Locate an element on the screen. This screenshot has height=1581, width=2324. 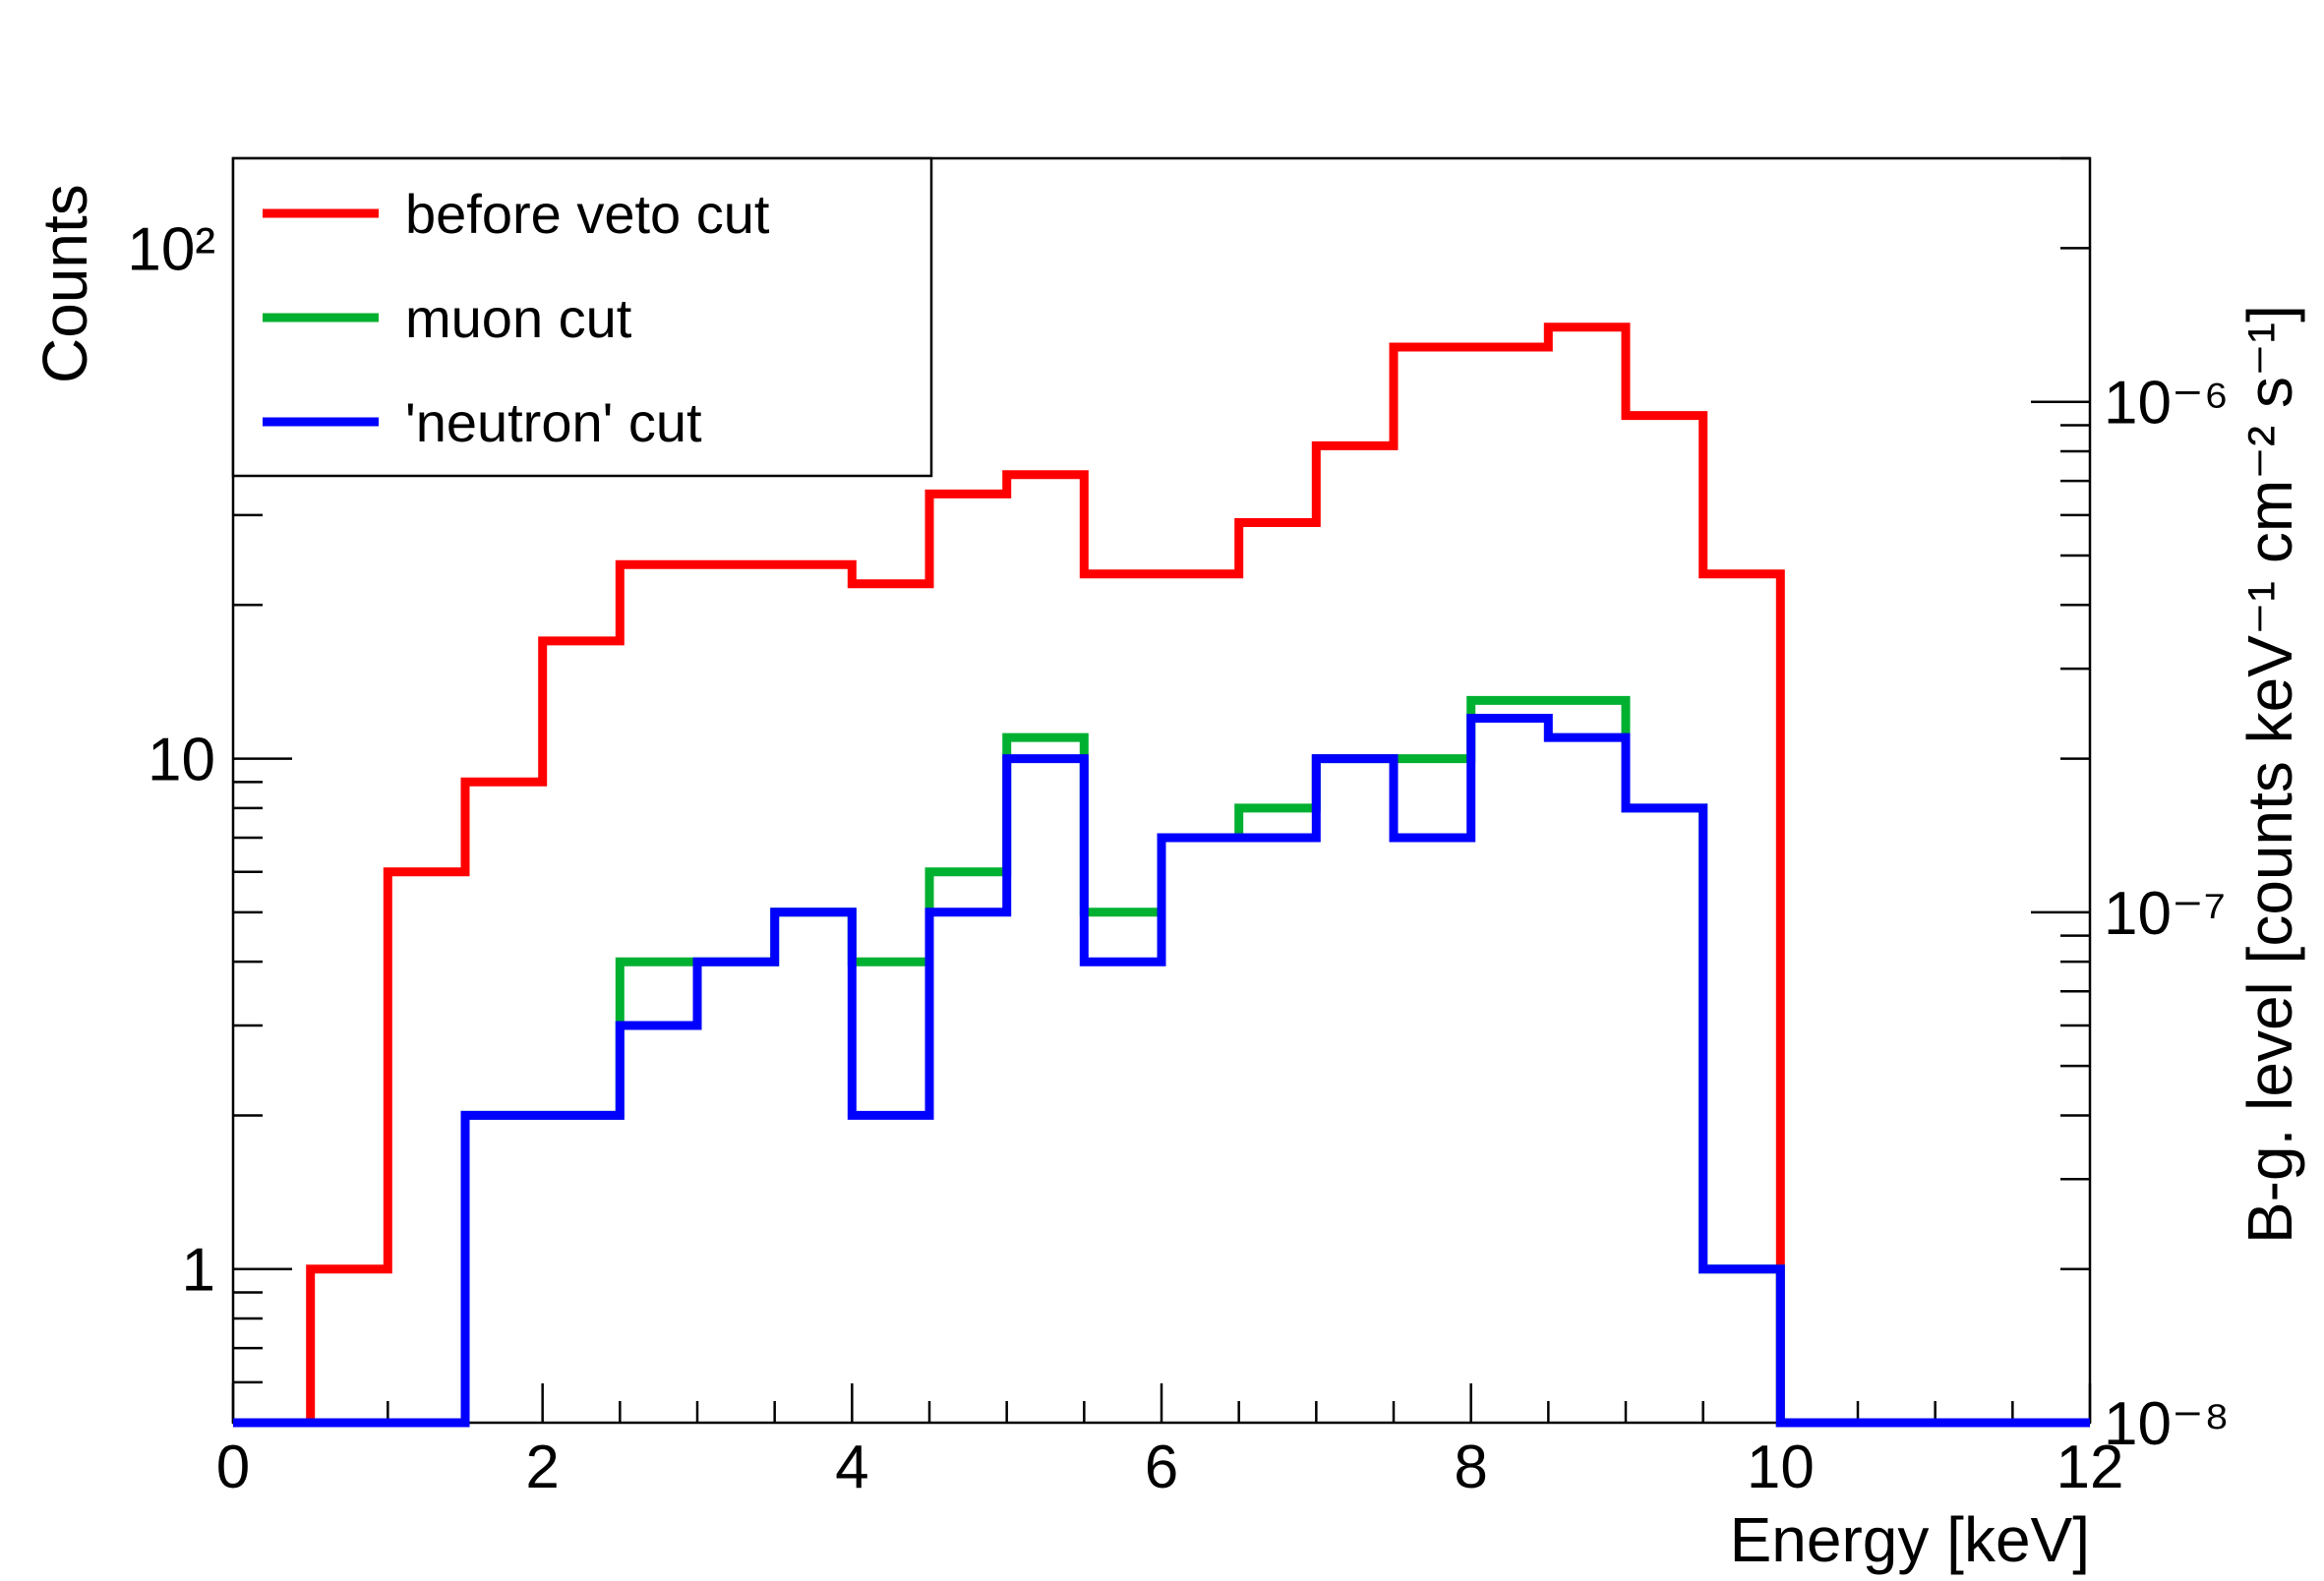
x-tick-label: 2 is located at coordinates (542, 1467).